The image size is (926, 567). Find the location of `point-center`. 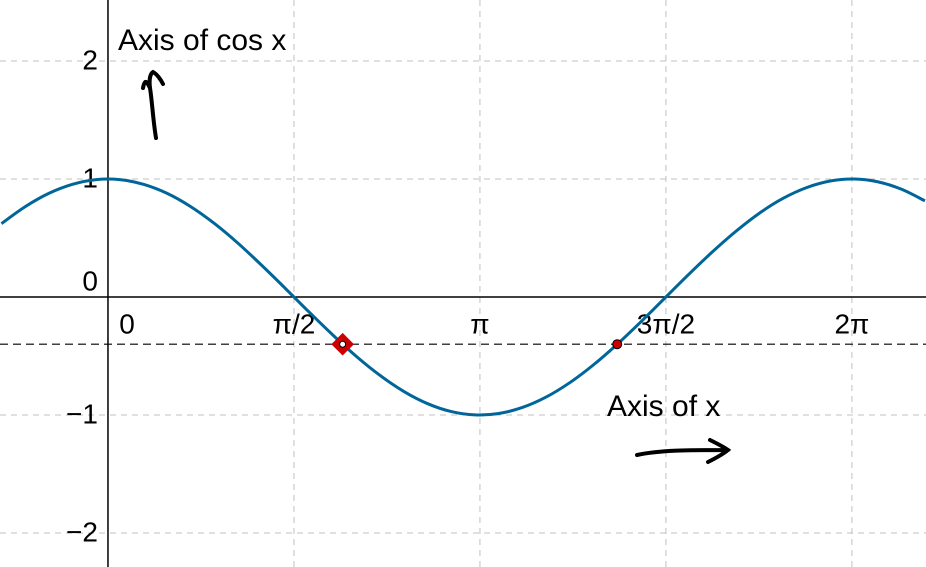

point-center is located at coordinates (343, 344).